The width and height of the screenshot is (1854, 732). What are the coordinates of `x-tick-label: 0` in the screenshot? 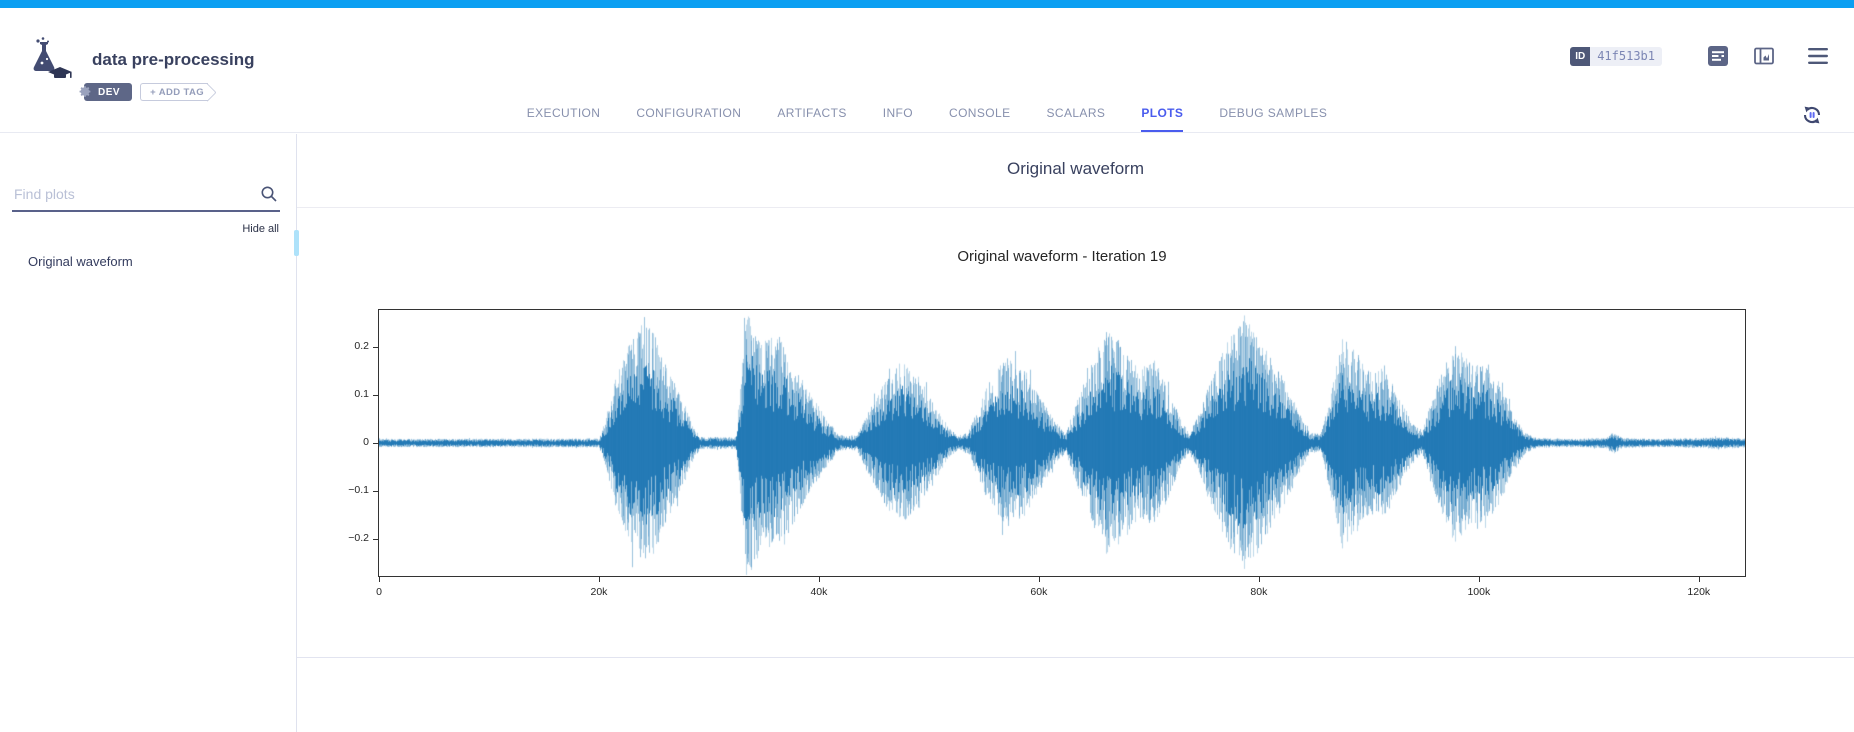 It's located at (379, 592).